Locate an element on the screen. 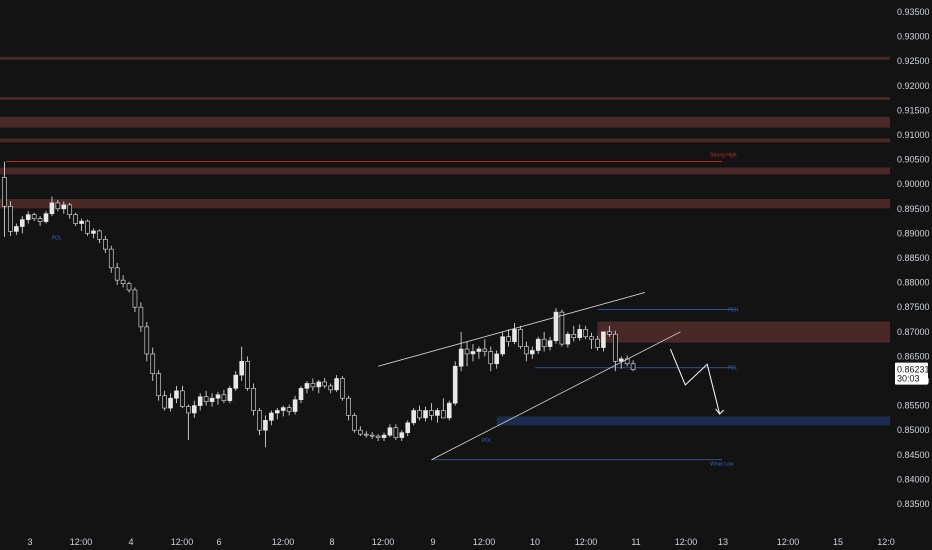 This screenshot has width=932, height=550. price-tick-label: 0.87500 is located at coordinates (913, 307).